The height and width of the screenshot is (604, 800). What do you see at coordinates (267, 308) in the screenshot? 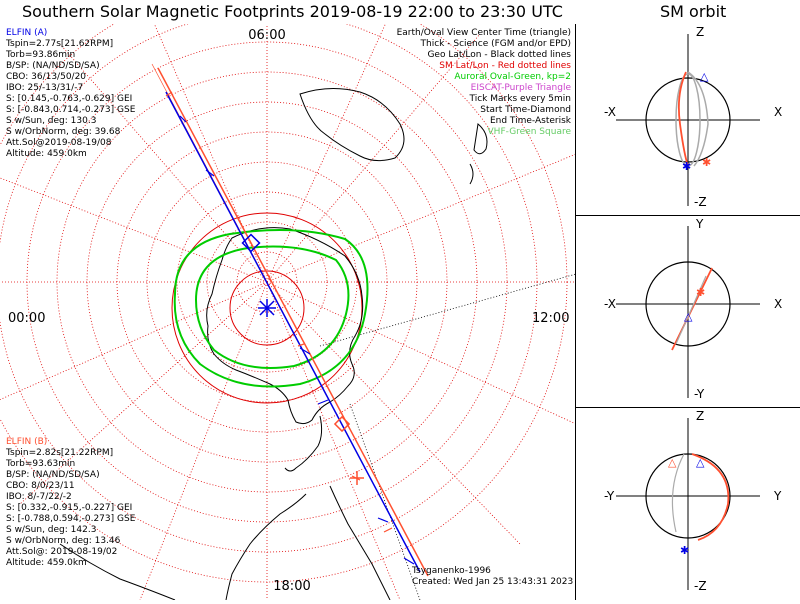
I see `elfin-a-end-asterisk` at bounding box center [267, 308].